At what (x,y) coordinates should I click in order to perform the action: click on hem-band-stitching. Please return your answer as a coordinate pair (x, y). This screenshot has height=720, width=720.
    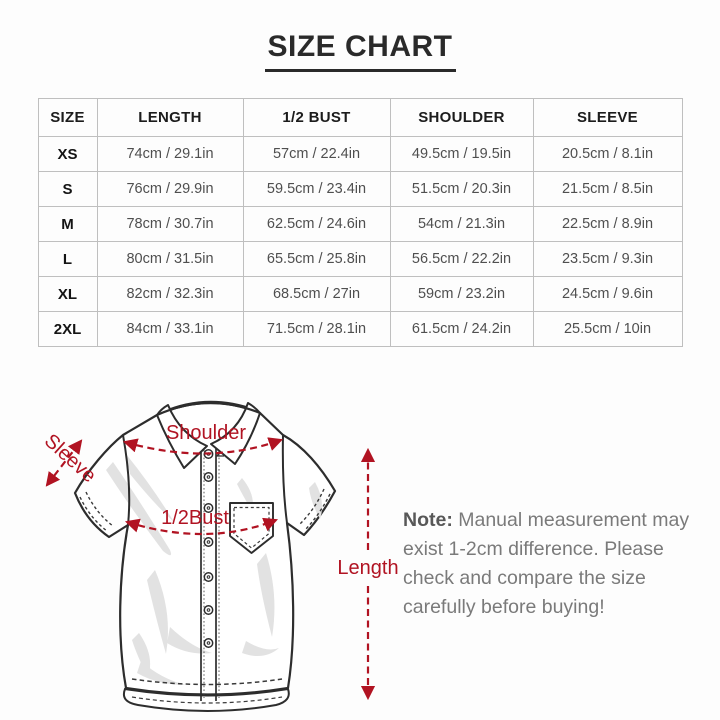
    Looking at the image, I should click on (207, 700).